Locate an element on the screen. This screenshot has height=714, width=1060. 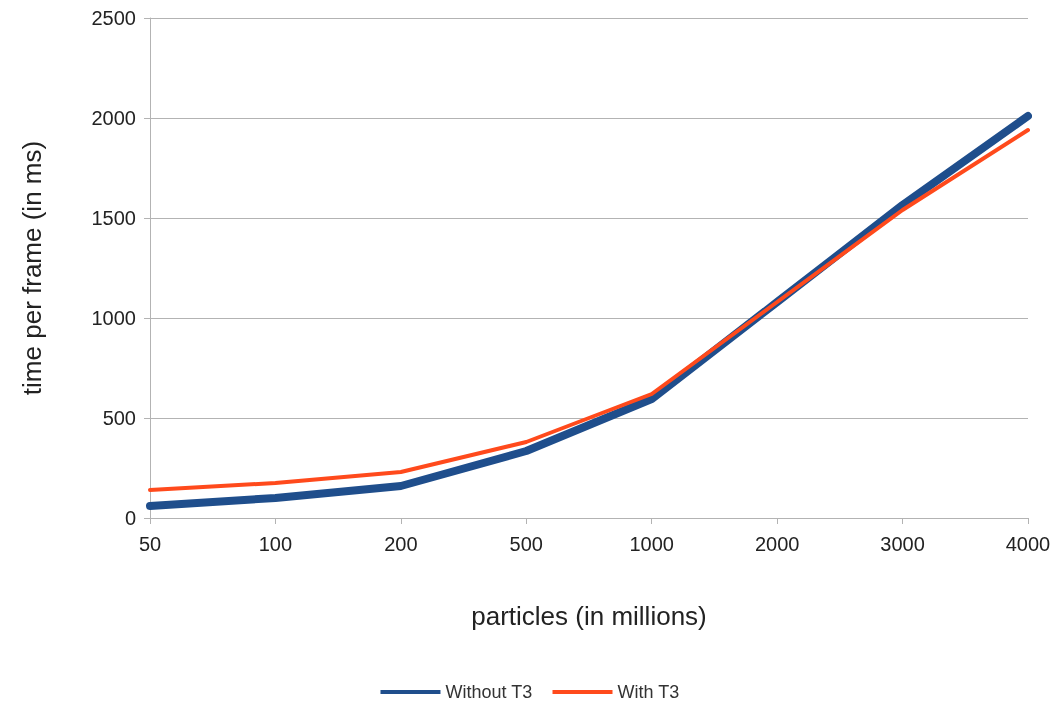
y-tick-label: 1500 is located at coordinates (113, 218).